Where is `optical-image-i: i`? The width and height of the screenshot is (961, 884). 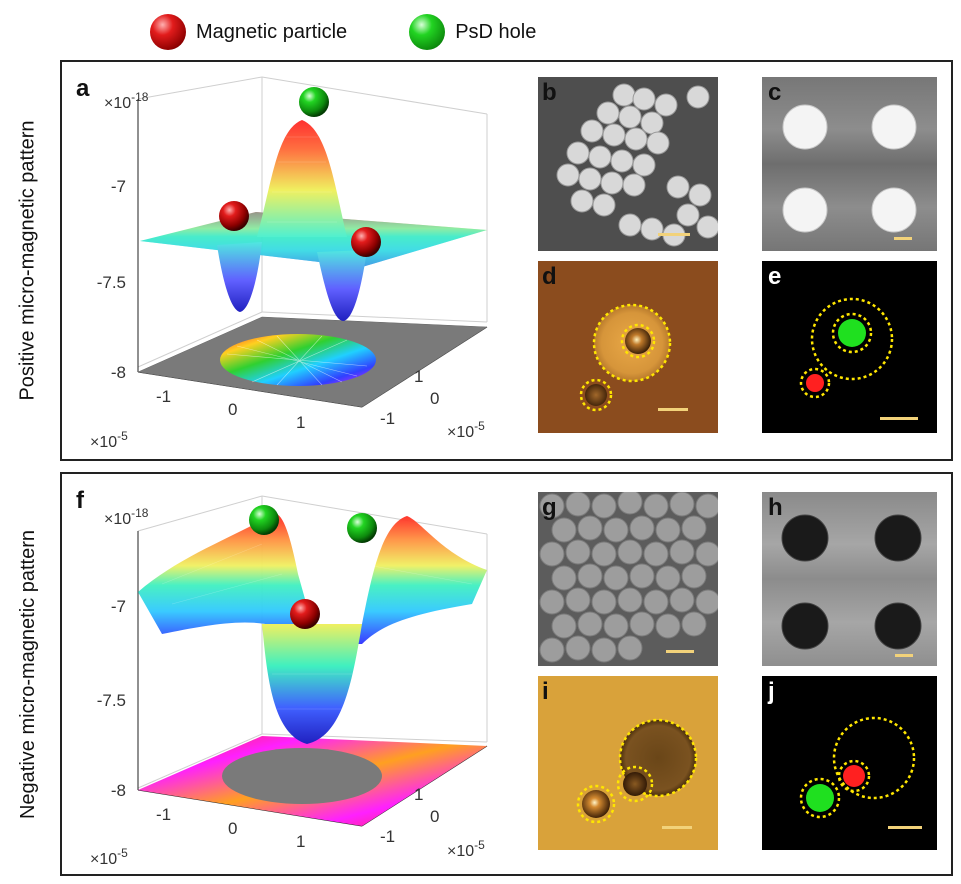 optical-image-i: i is located at coordinates (628, 763).